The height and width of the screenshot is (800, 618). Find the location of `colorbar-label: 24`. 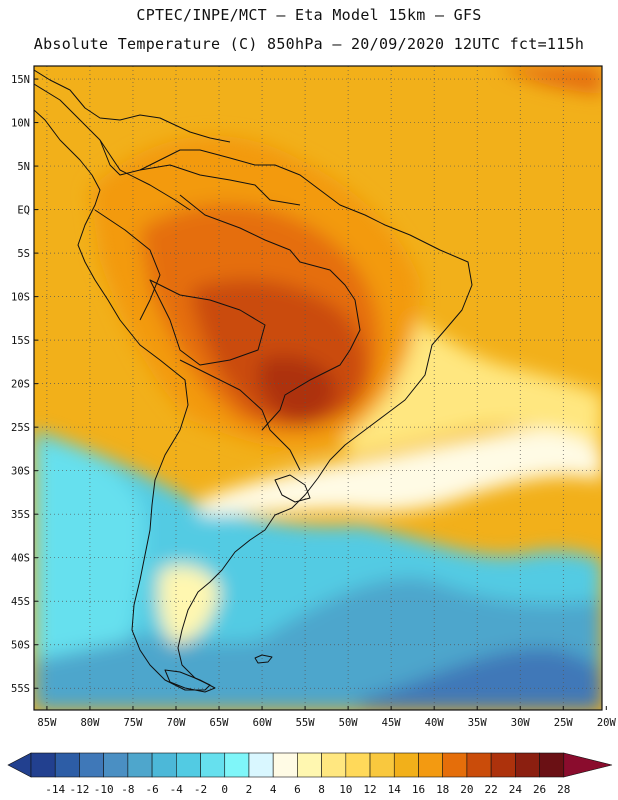

colorbar-label: 24 is located at coordinates (516, 789).